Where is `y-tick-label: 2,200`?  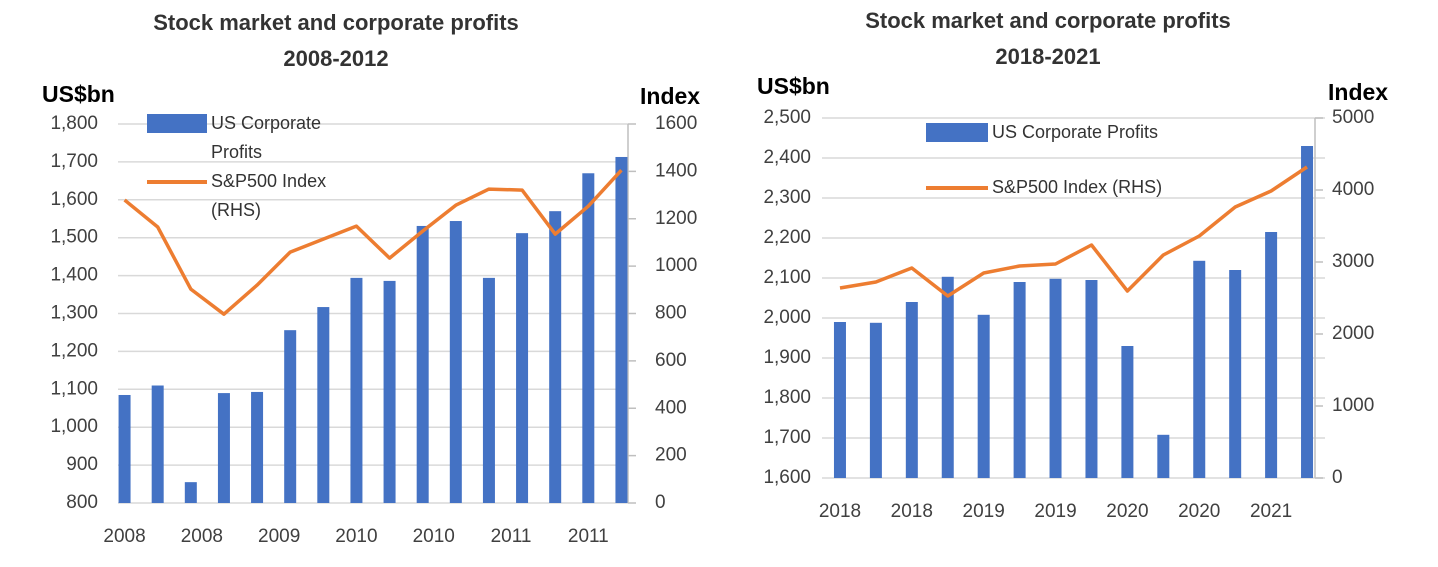 y-tick-label: 2,200 is located at coordinates (787, 237).